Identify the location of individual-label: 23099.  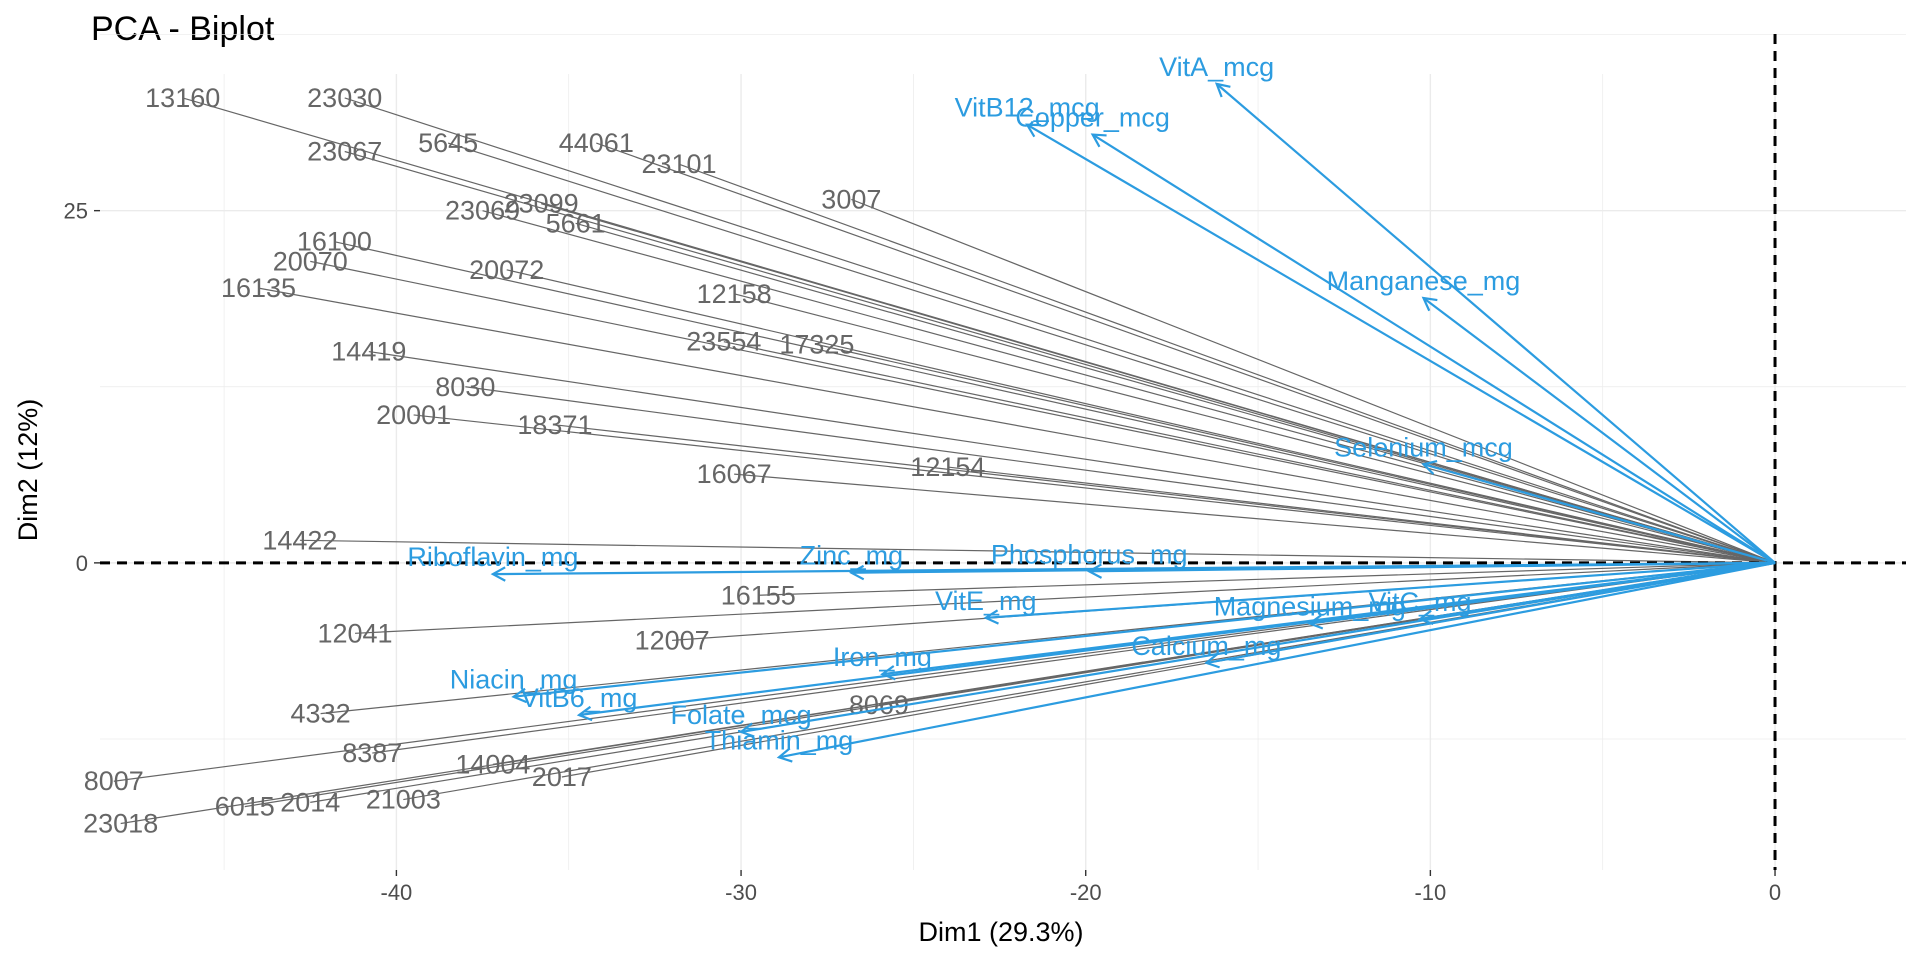
(541, 204).